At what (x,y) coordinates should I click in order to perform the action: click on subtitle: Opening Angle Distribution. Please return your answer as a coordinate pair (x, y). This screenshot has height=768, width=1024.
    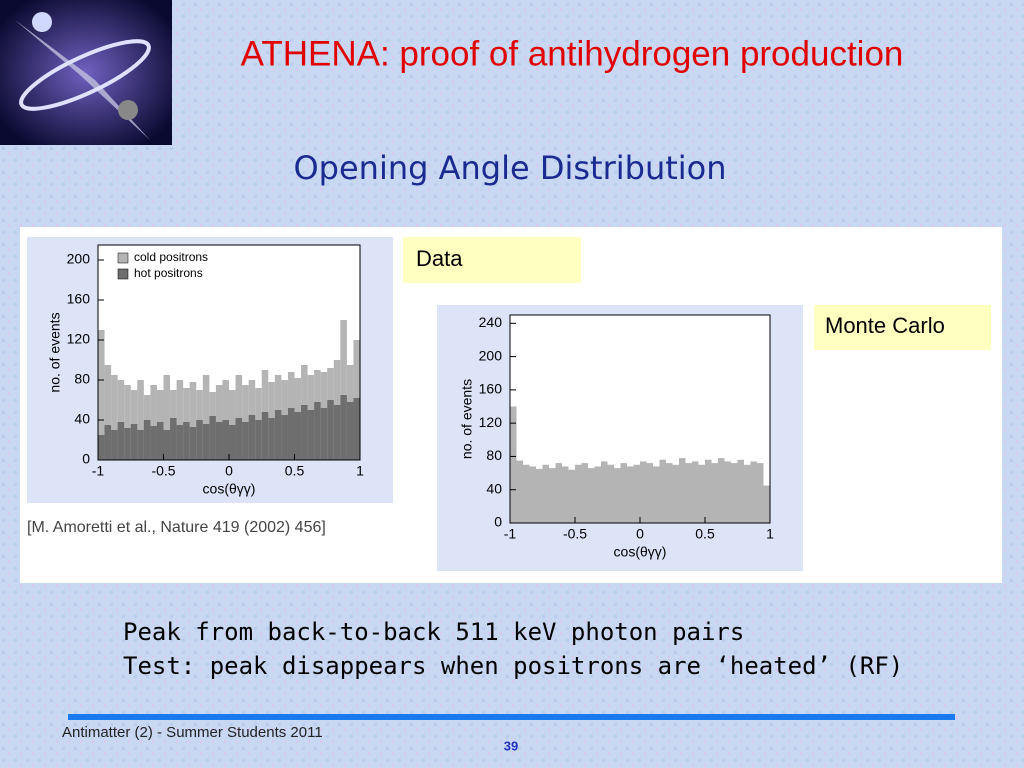
    Looking at the image, I should click on (509, 168).